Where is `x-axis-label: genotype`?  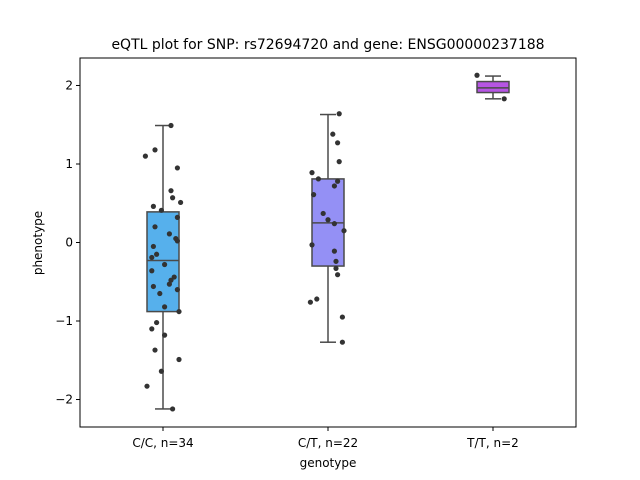 x-axis-label: genotype is located at coordinates (328, 463).